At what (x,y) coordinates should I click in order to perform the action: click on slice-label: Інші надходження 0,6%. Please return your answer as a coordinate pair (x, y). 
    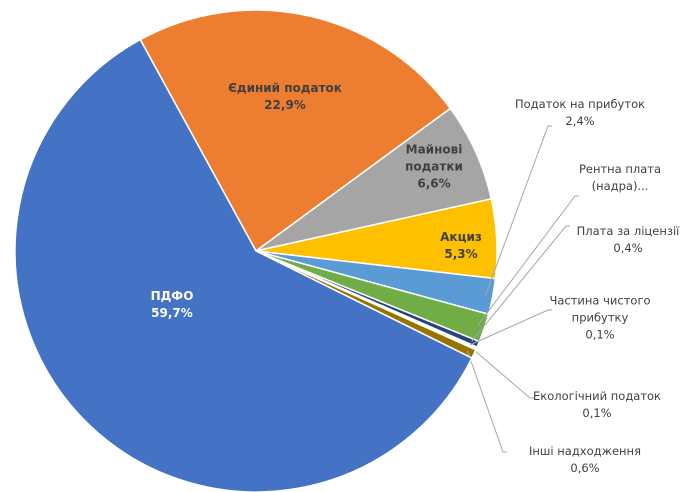
    Looking at the image, I should click on (585, 460).